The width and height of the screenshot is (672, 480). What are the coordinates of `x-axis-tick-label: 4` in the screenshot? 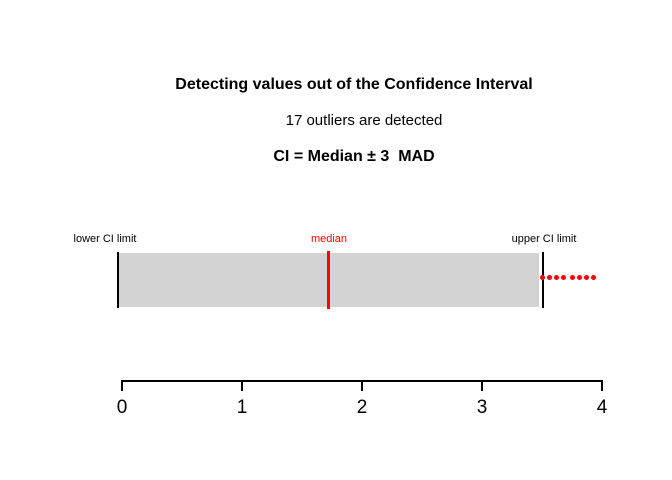 It's located at (602, 407).